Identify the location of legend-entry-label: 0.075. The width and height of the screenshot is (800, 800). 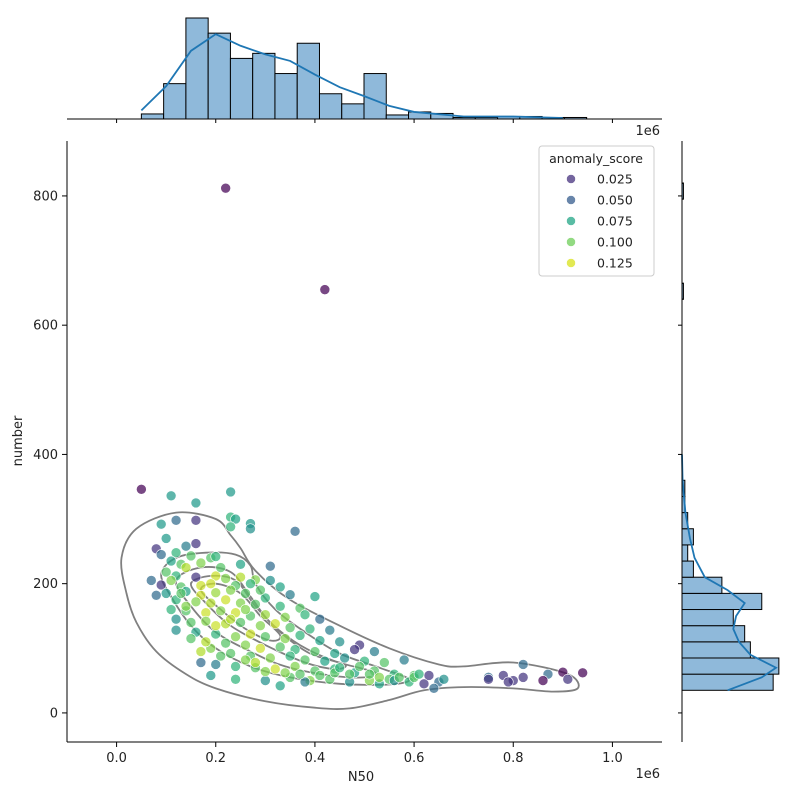
(615, 221).